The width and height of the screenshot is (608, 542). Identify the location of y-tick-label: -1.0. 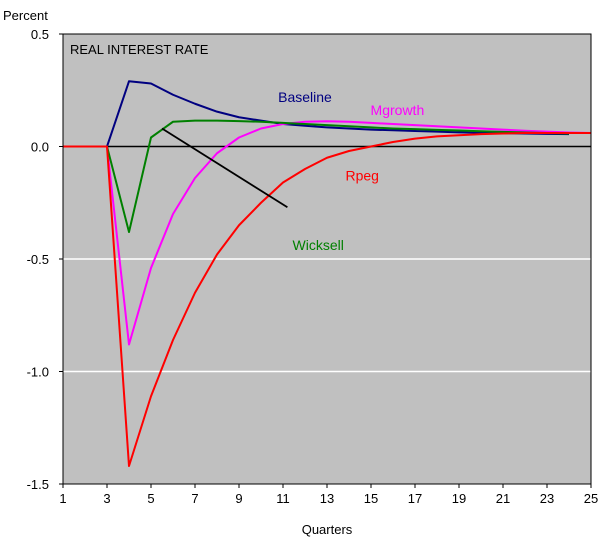
(38, 372).